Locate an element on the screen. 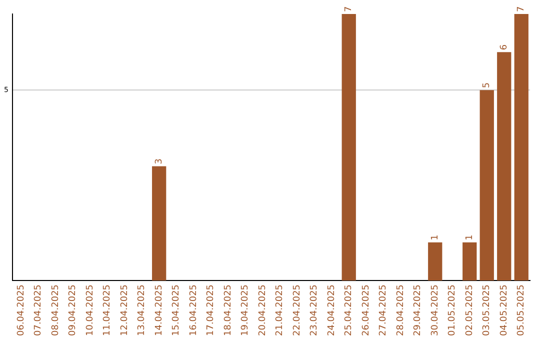 The image size is (540, 340). x-tick-label: 18.04.2025 is located at coordinates (228, 310).